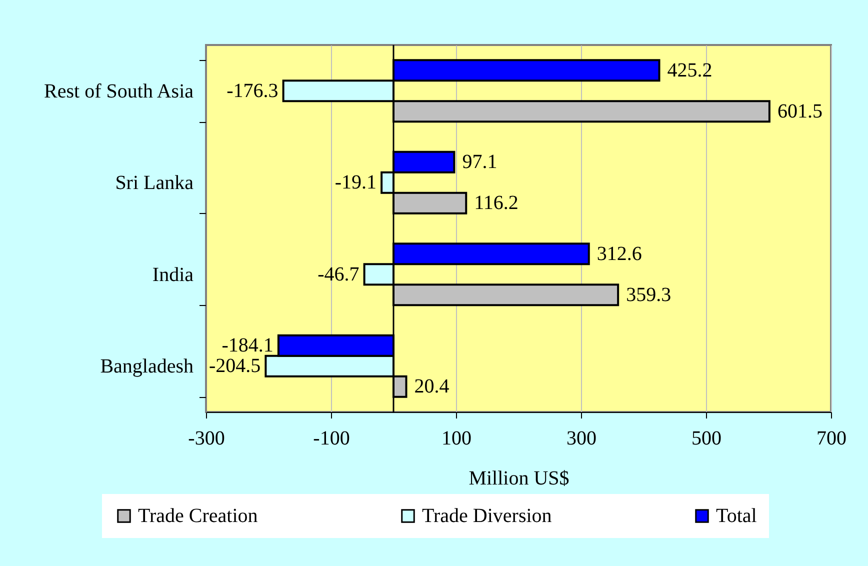 This screenshot has height=566, width=868. Describe the element at coordinates (519, 479) in the screenshot. I see `x-axis-title: Million US$` at that location.